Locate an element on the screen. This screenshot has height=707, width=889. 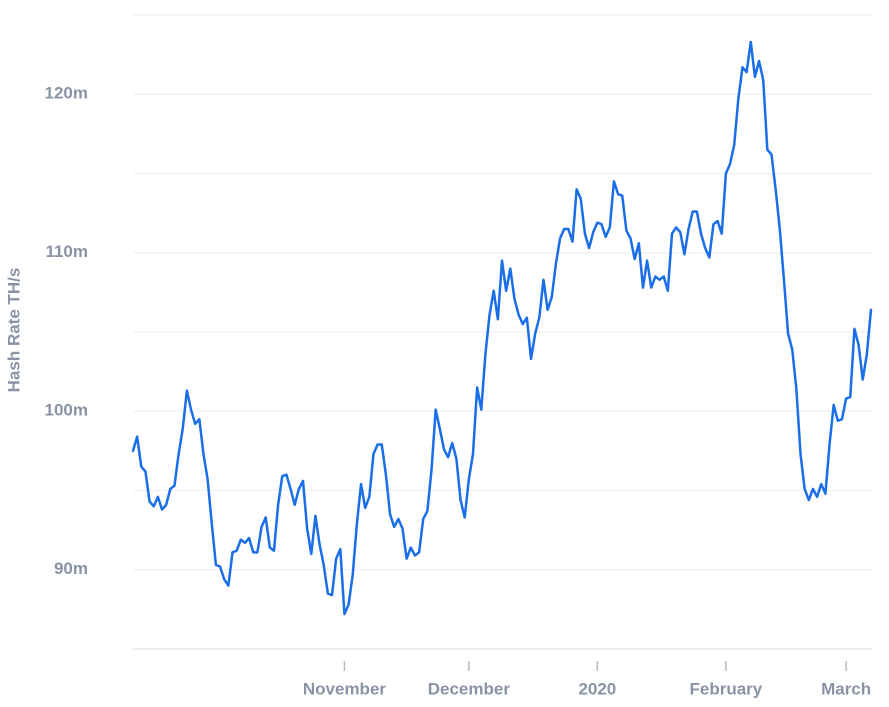
y-tick-label: 90m is located at coordinates (71, 568).